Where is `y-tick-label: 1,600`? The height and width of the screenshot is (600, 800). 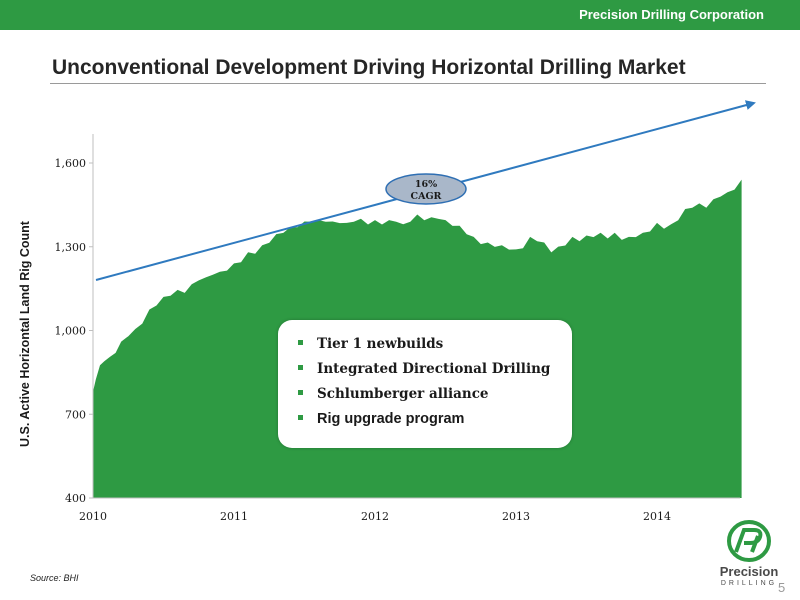
y-tick-label: 1,600 is located at coordinates (71, 163).